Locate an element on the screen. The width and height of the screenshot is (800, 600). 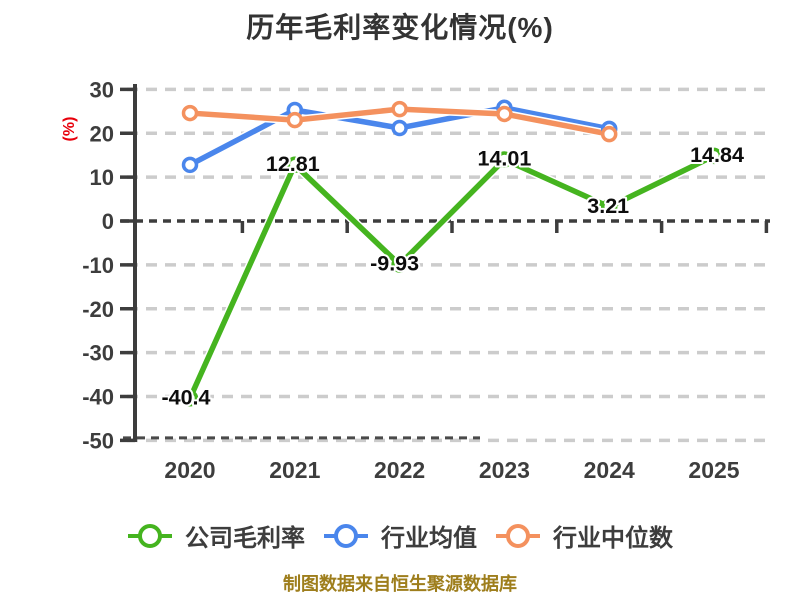
chart-title: 历年毛利率变化情况(%) is located at coordinates (400, 27).